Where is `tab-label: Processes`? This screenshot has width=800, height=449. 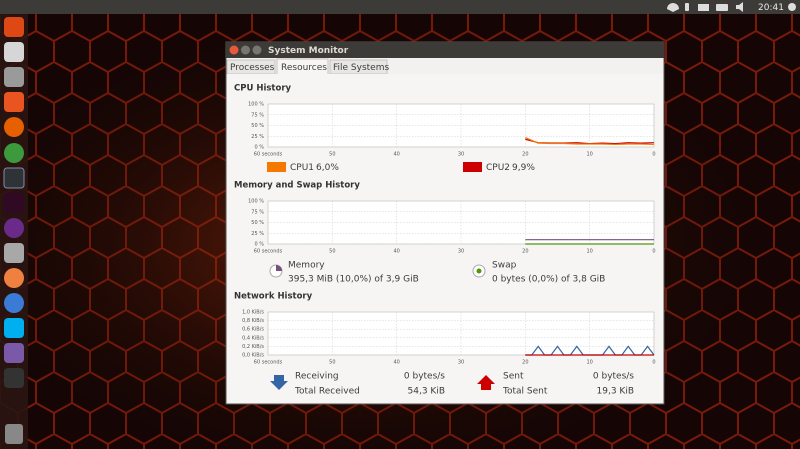 tab-label: Processes is located at coordinates (252, 68).